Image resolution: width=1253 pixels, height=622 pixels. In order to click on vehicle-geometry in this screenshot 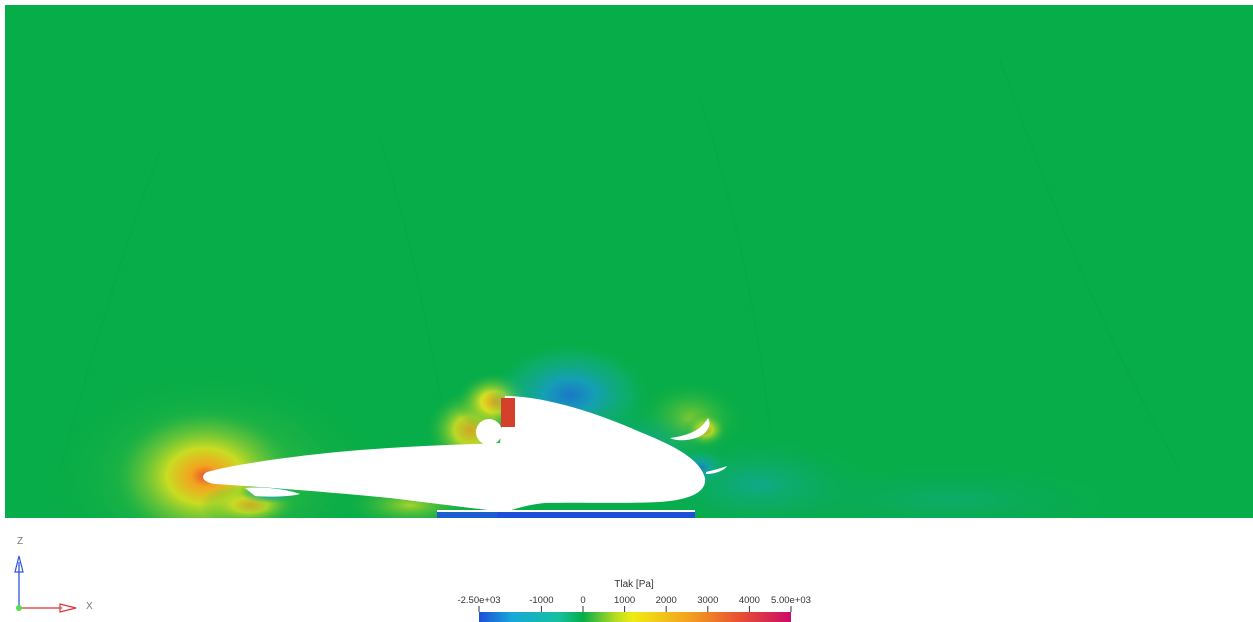, I will do `click(465, 454)`.